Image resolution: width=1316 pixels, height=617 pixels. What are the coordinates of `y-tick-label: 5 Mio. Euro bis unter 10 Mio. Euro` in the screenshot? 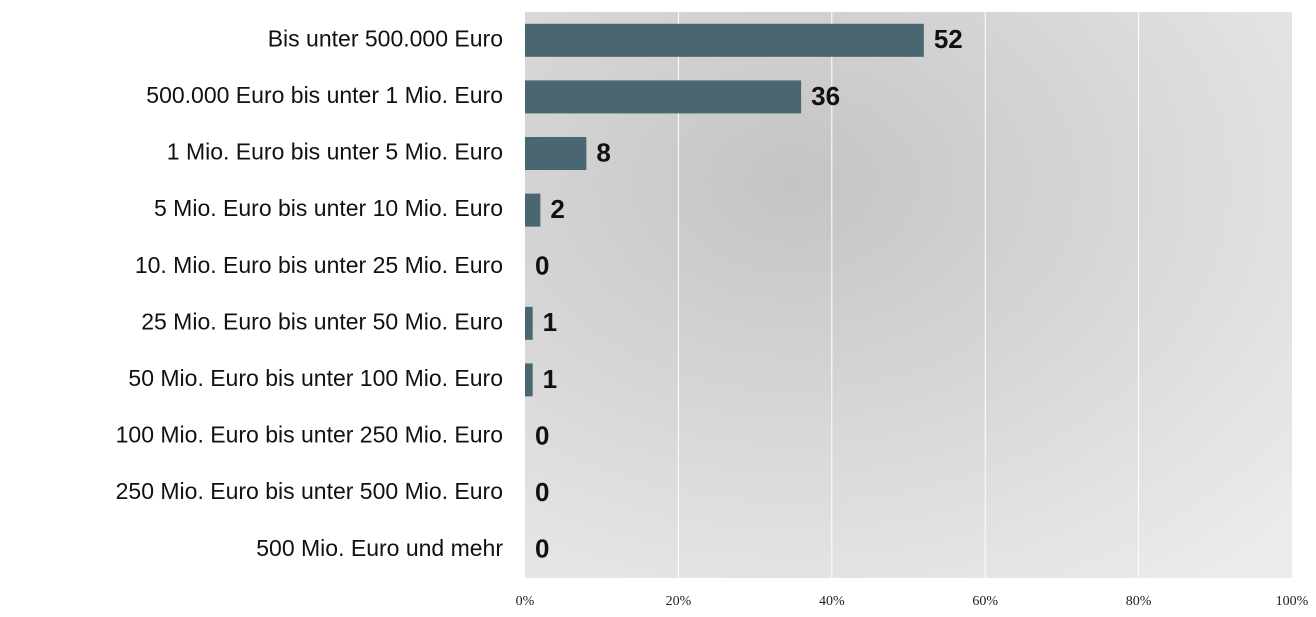 It's located at (328, 208).